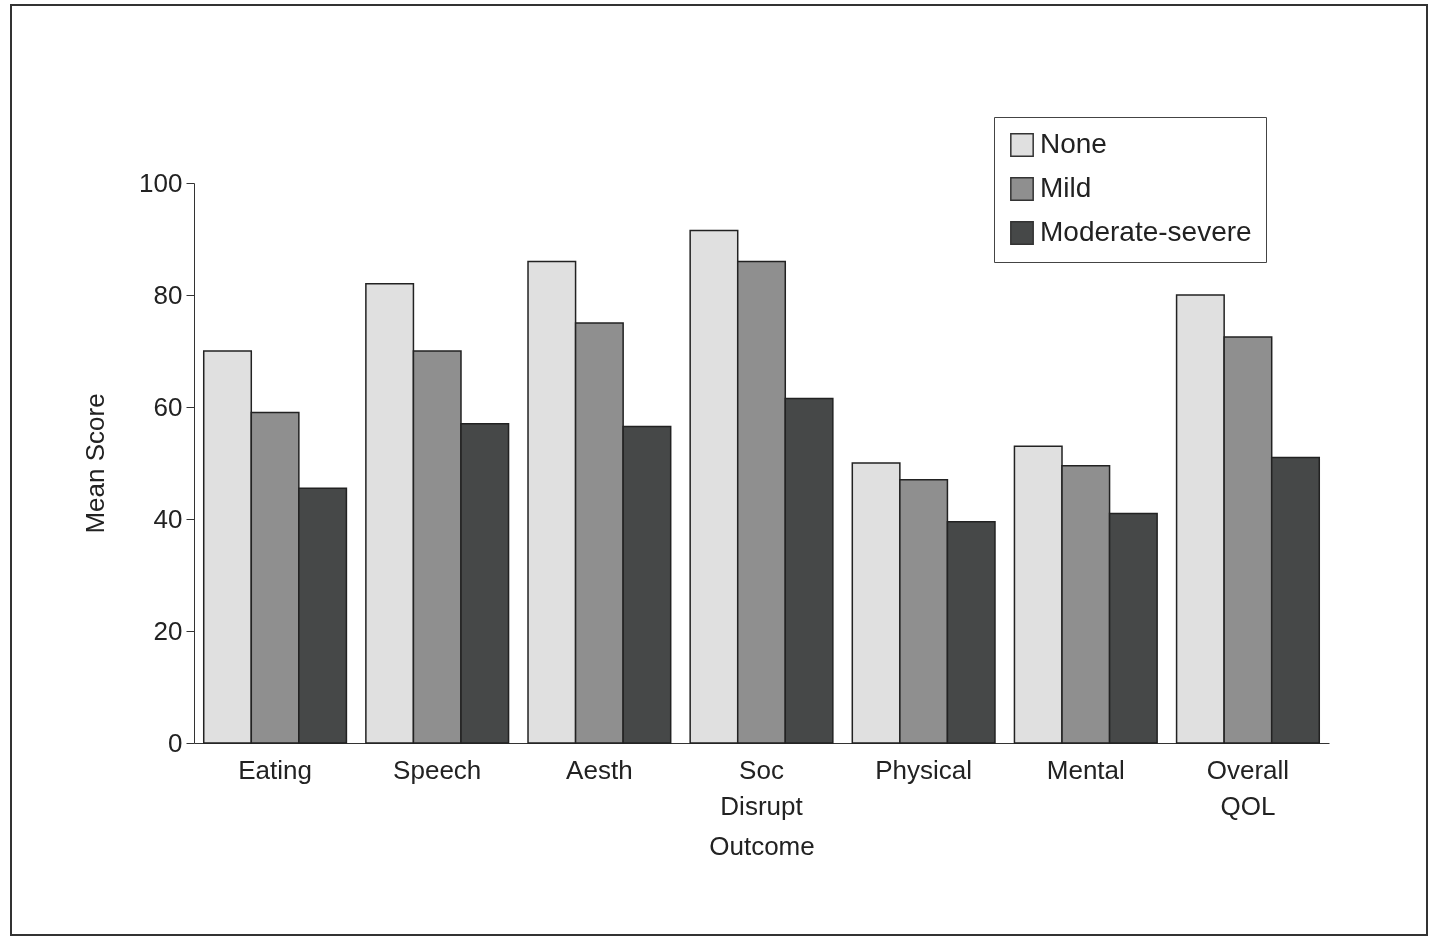  What do you see at coordinates (762, 787) in the screenshot?
I see `x-tick-label: Soc Disrupt` at bounding box center [762, 787].